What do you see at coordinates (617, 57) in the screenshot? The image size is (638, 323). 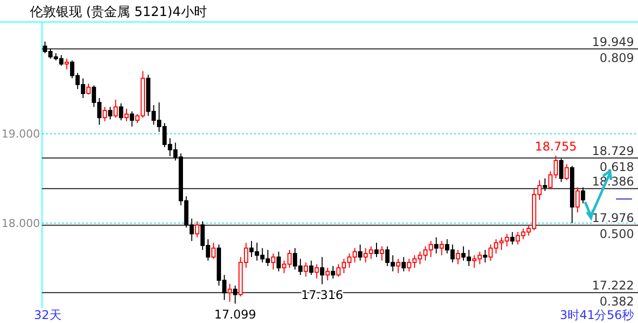 I see `annotation: 0.809` at bounding box center [617, 57].